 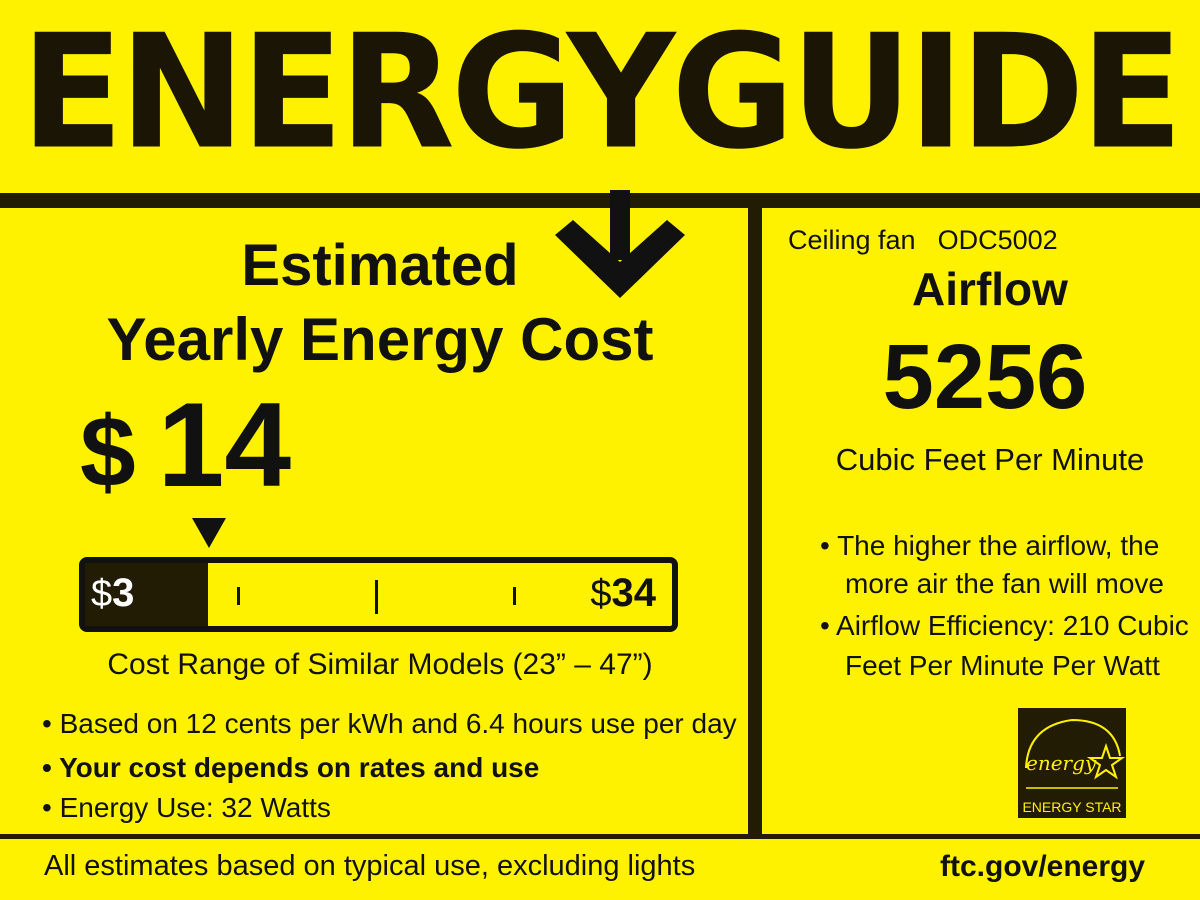 I want to click on range-fill, so click(x=146, y=594).